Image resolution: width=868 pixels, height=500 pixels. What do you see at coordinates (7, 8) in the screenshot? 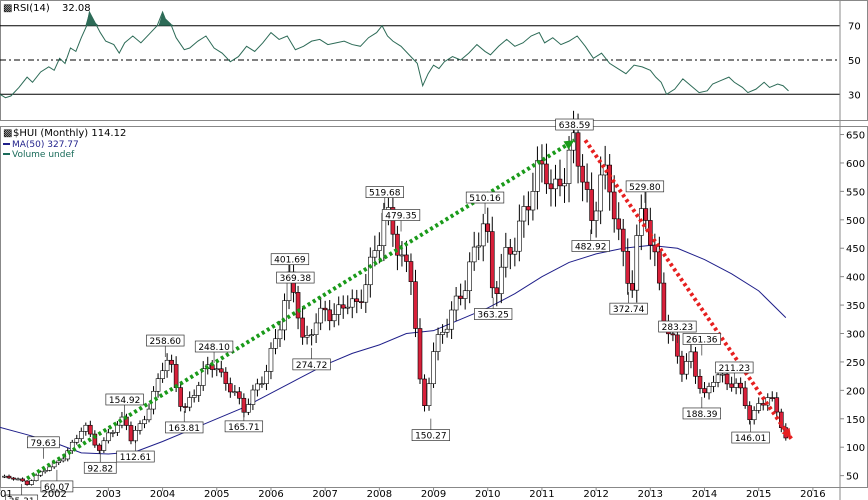
I see `rsi-icon: ▩` at bounding box center [7, 8].